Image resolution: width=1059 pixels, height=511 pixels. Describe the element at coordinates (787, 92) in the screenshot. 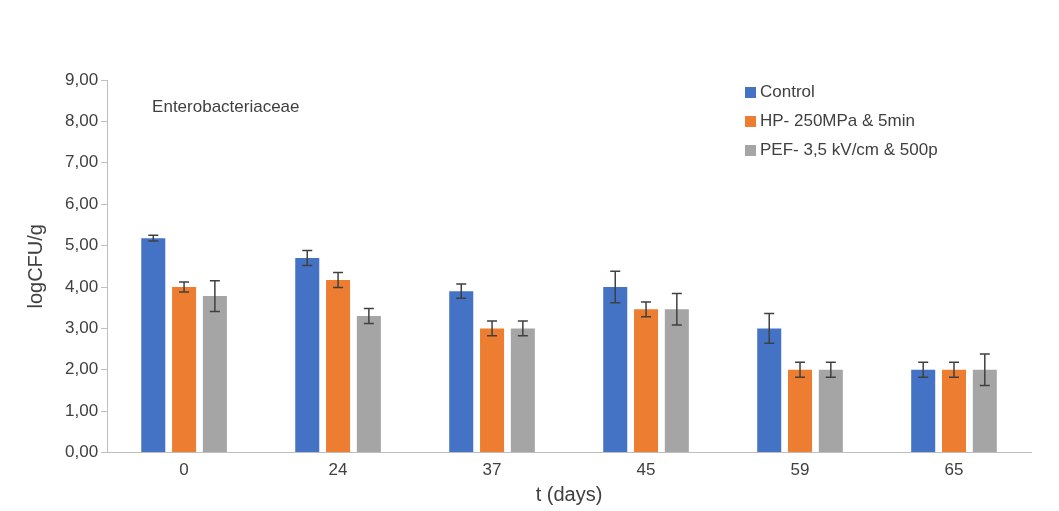

I see `legend-label: Control` at that location.